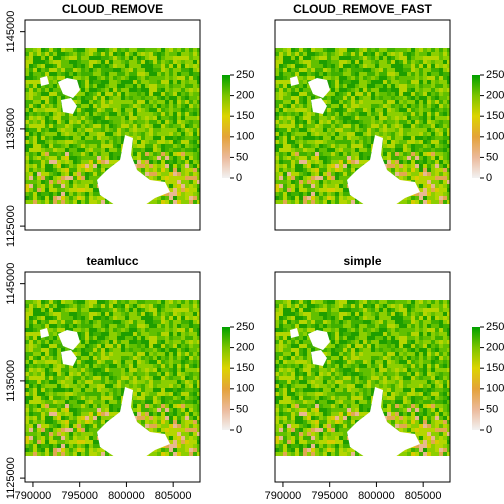 This screenshot has height=504, width=504. What do you see at coordinates (112, 261) in the screenshot?
I see `panel-title: teamlucc` at bounding box center [112, 261].